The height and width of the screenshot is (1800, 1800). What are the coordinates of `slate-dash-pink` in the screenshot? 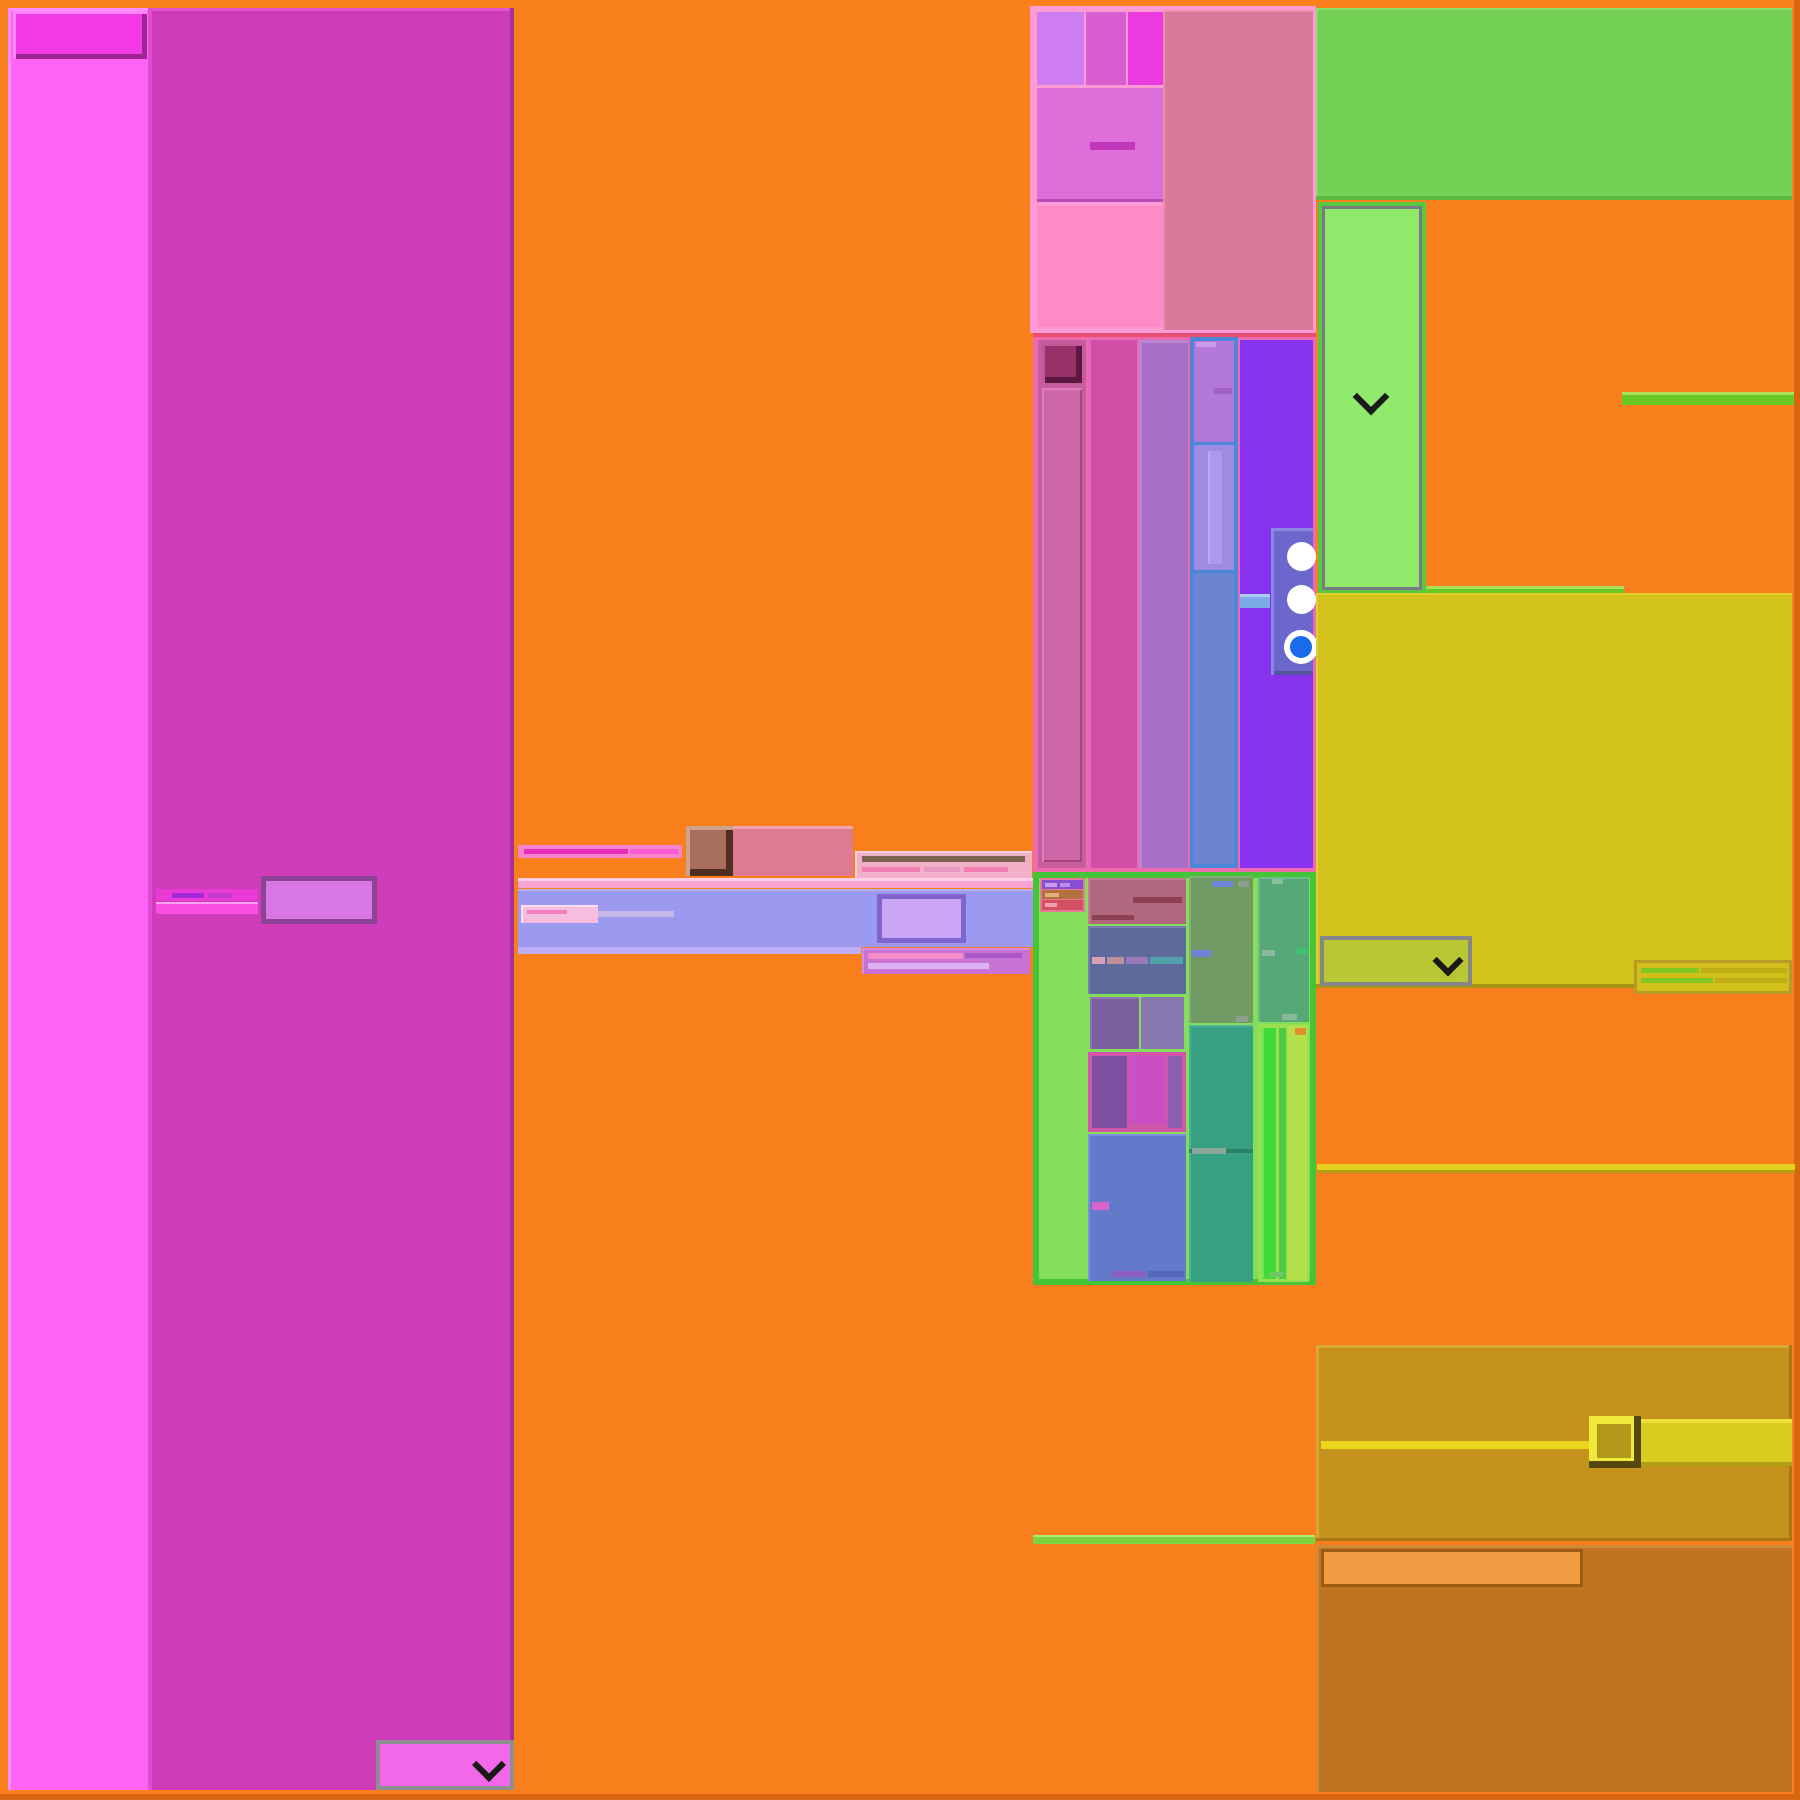 It's located at (1098, 960).